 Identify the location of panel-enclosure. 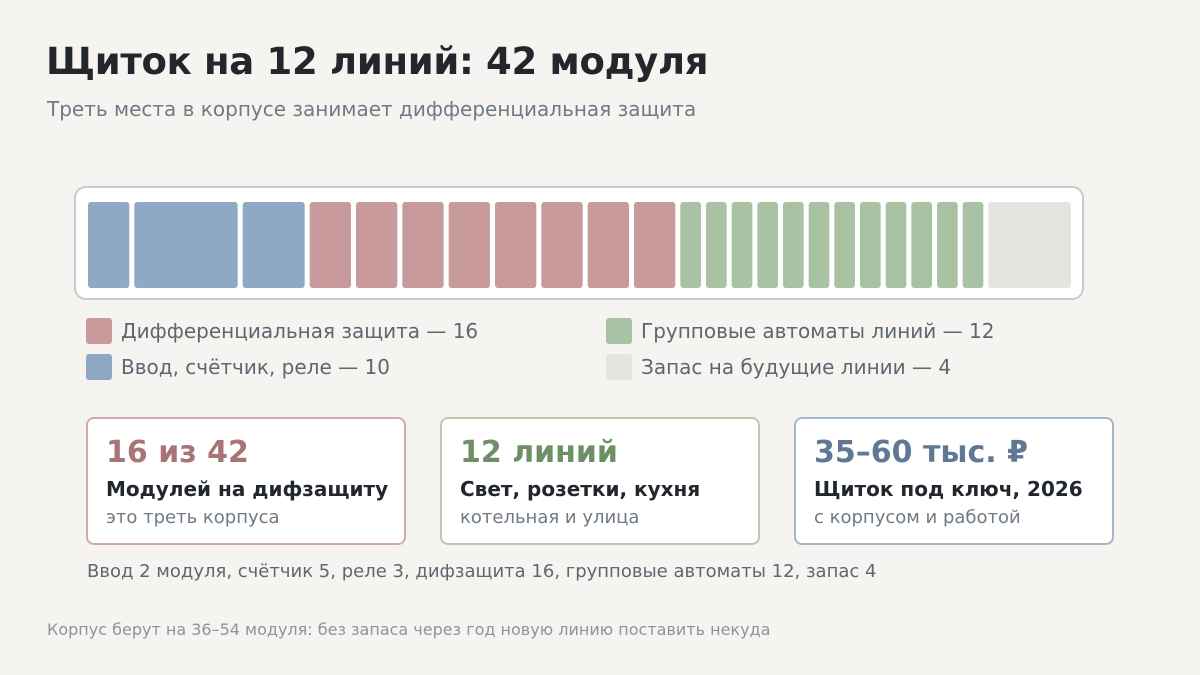
(579, 243).